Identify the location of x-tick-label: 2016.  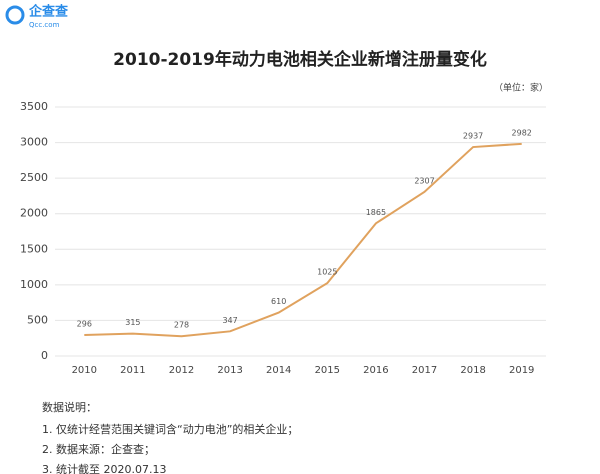
(375, 370).